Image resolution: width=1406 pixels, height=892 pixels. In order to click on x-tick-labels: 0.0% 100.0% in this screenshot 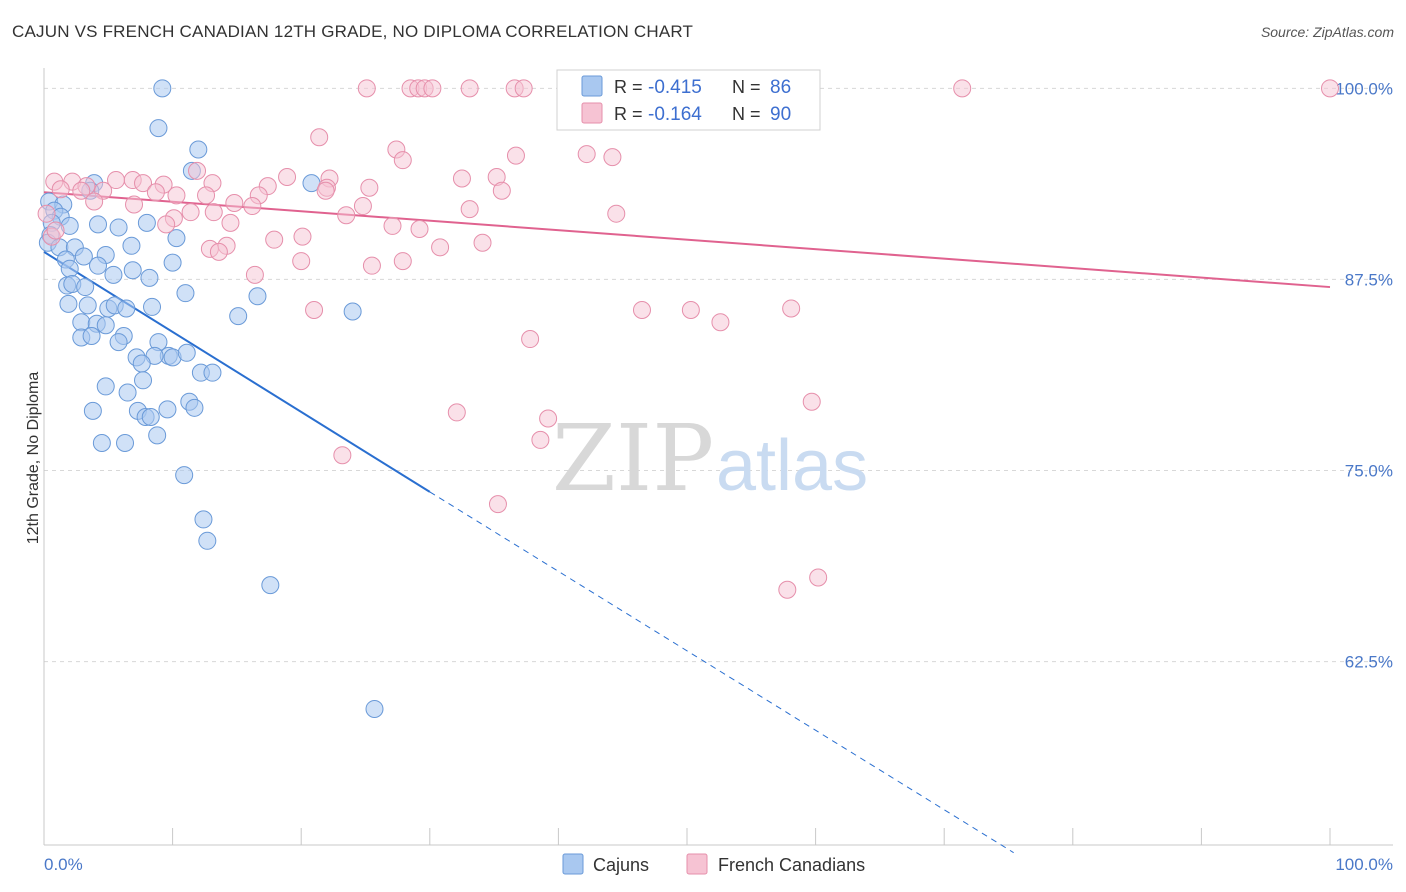, I will do `click(718, 864)`.